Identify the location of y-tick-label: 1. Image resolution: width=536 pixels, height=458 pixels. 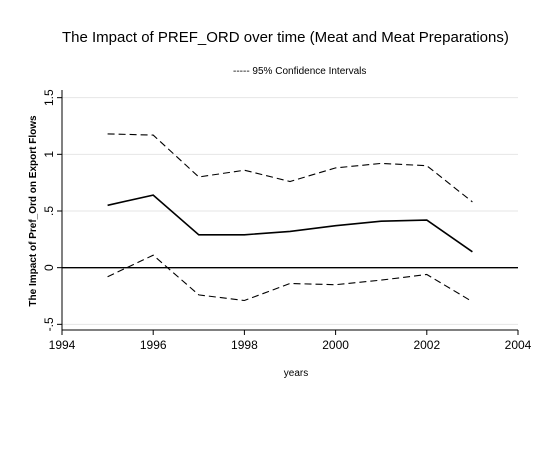
(49, 154).